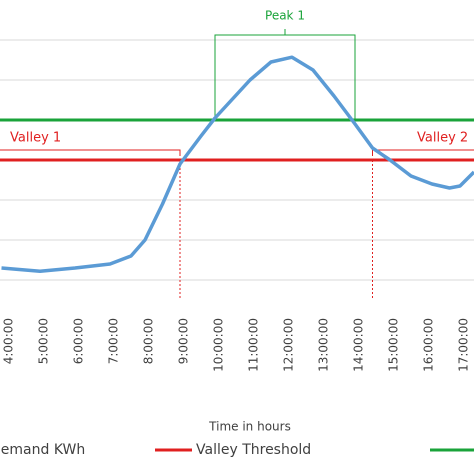 The height and width of the screenshot is (474, 474). Describe the element at coordinates (149, 341) in the screenshot. I see `x-tick-label: 8:00:00` at that location.